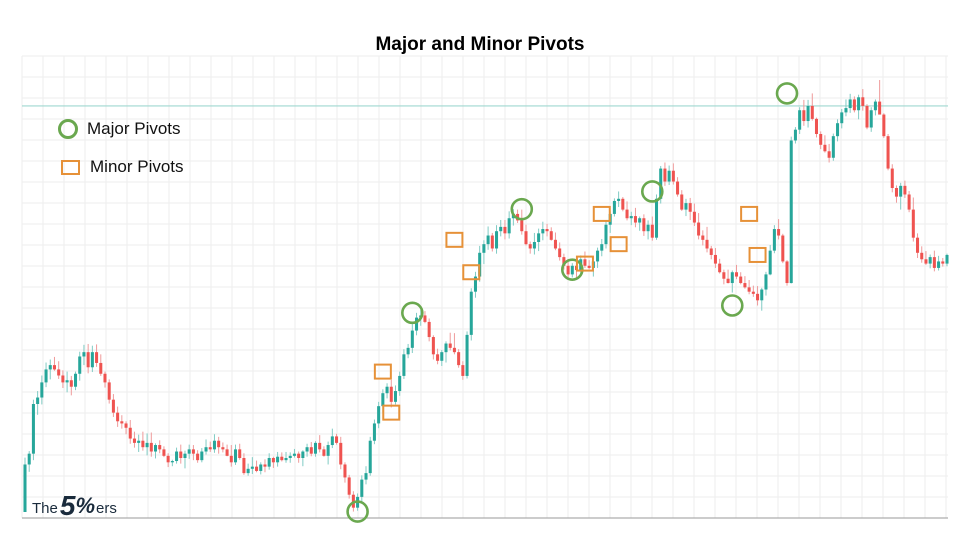 The height and width of the screenshot is (540, 960). I want to click on logo-suffix: ers, so click(106, 508).